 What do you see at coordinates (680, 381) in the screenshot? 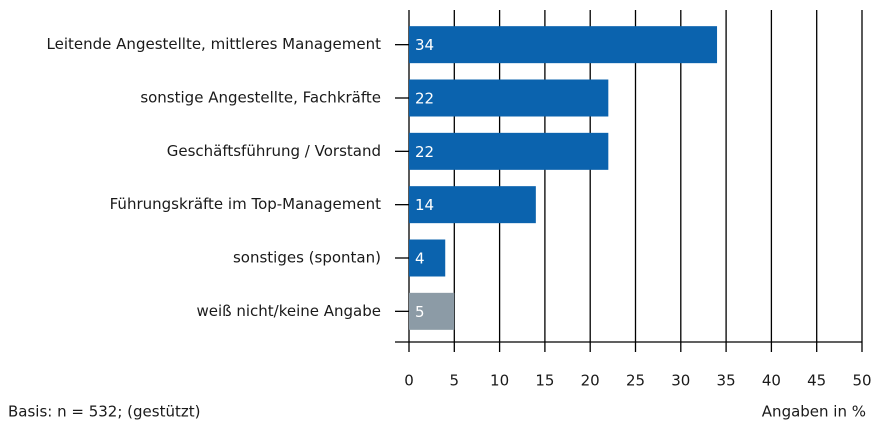
I see `x-tick-label: 30` at bounding box center [680, 381].